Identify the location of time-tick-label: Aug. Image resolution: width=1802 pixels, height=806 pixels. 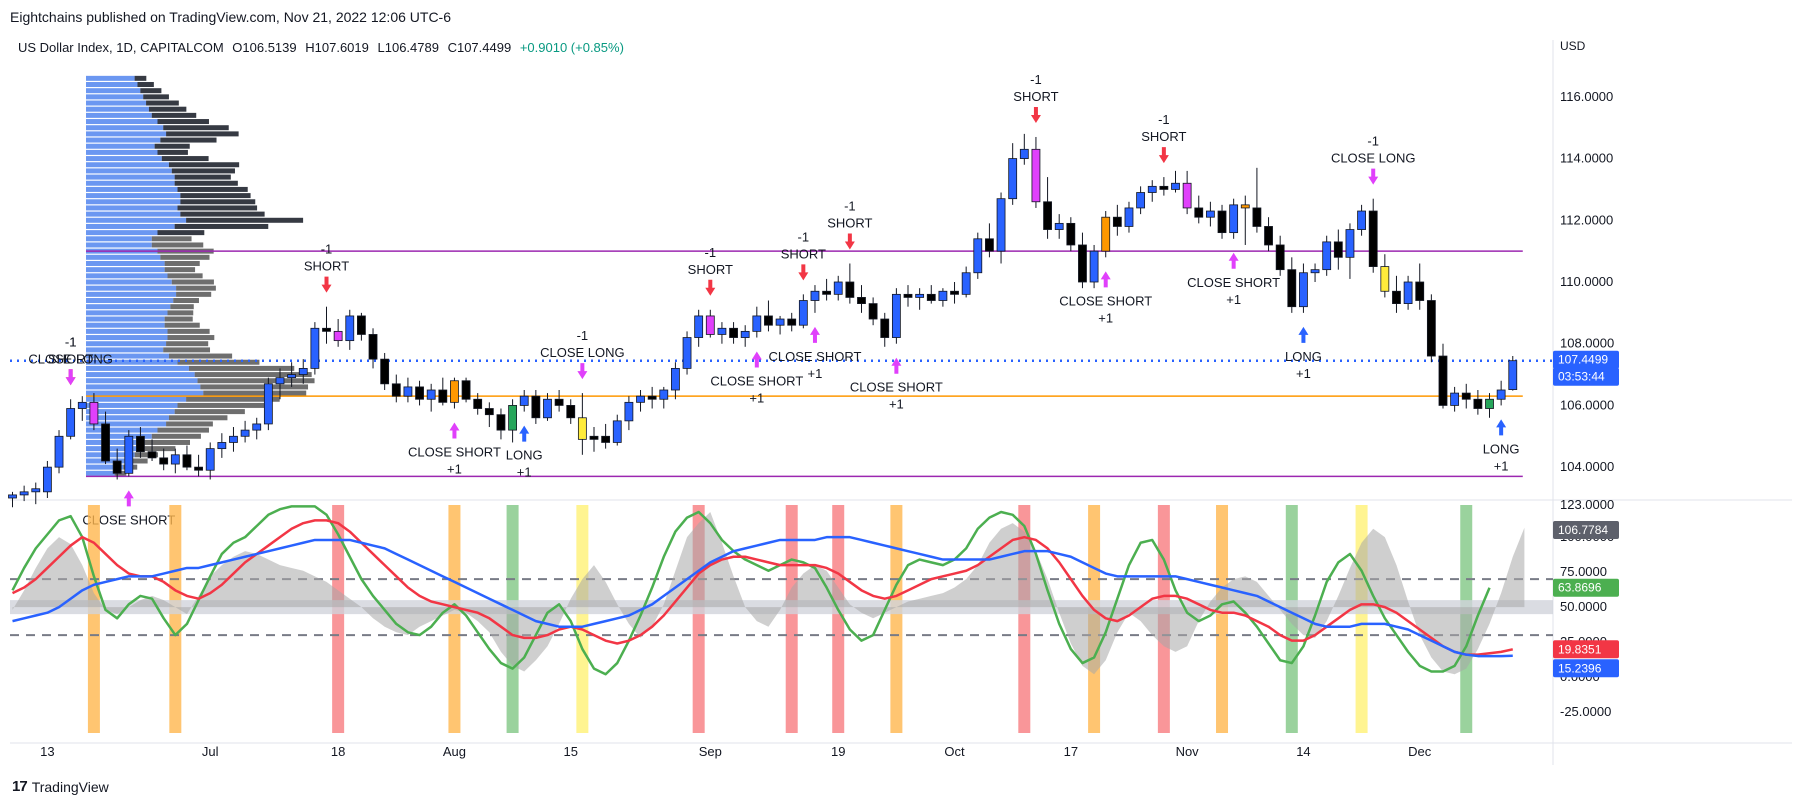
(454, 751).